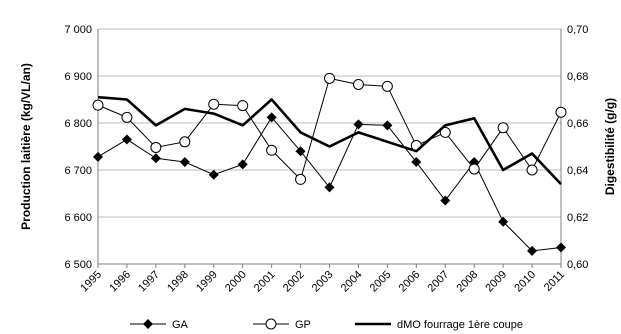  What do you see at coordinates (78, 171) in the screenshot?
I see `y-left-tick-label-2: 6 700` at bounding box center [78, 171].